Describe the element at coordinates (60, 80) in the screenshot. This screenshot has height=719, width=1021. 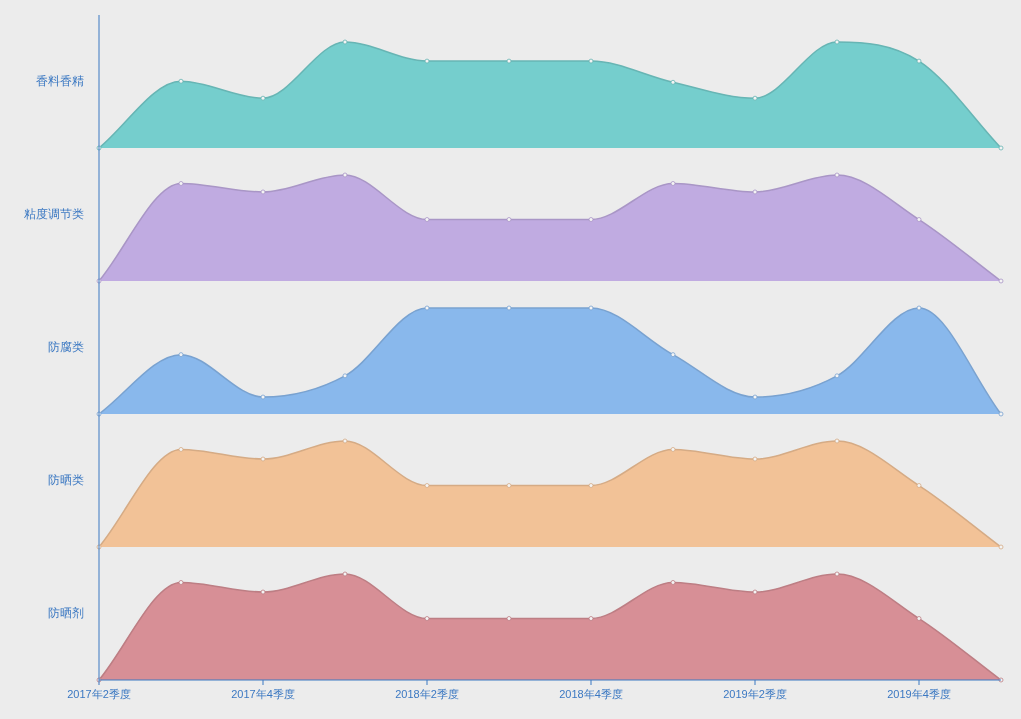
I see `y-axis-title: 香料香精` at that location.